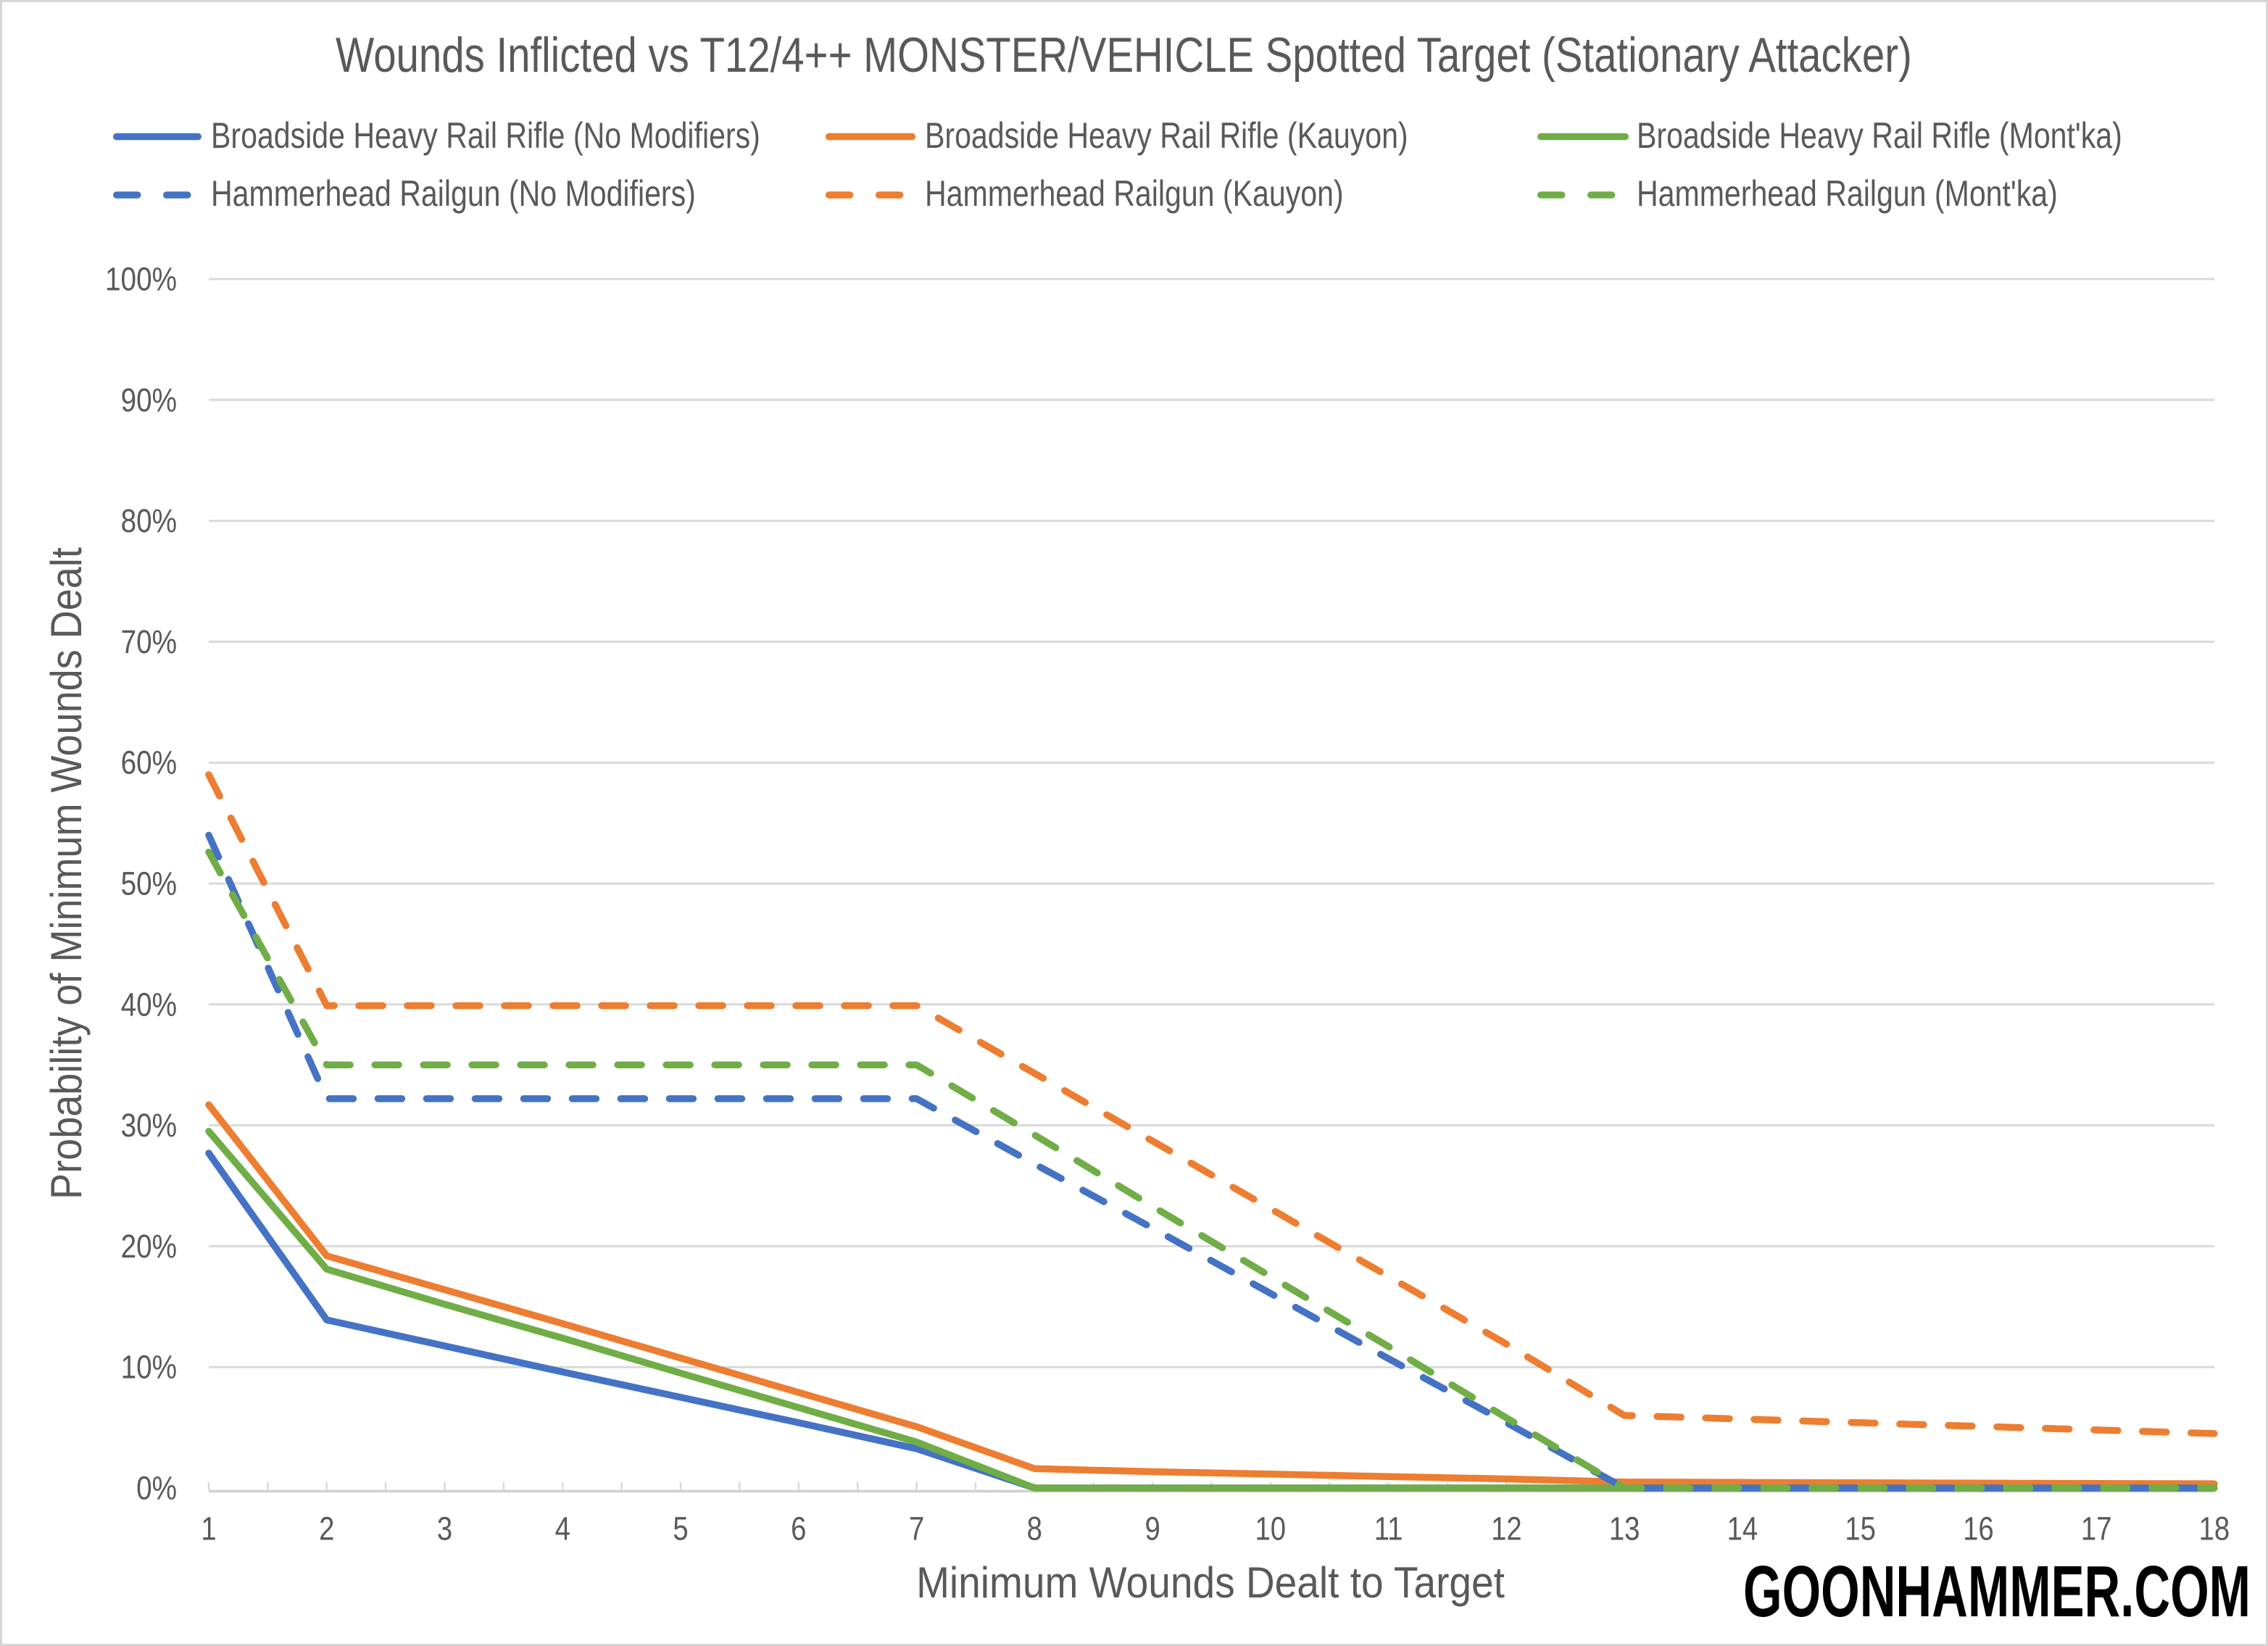  What do you see at coordinates (1624, 1529) in the screenshot?
I see `svg-text: 13` at bounding box center [1624, 1529].